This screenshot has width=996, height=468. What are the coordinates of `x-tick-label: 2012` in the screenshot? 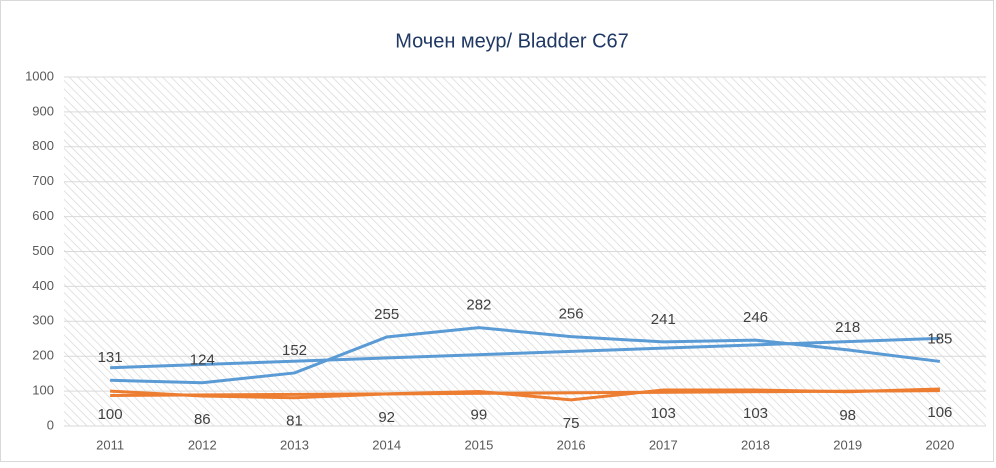 It's located at (202, 444).